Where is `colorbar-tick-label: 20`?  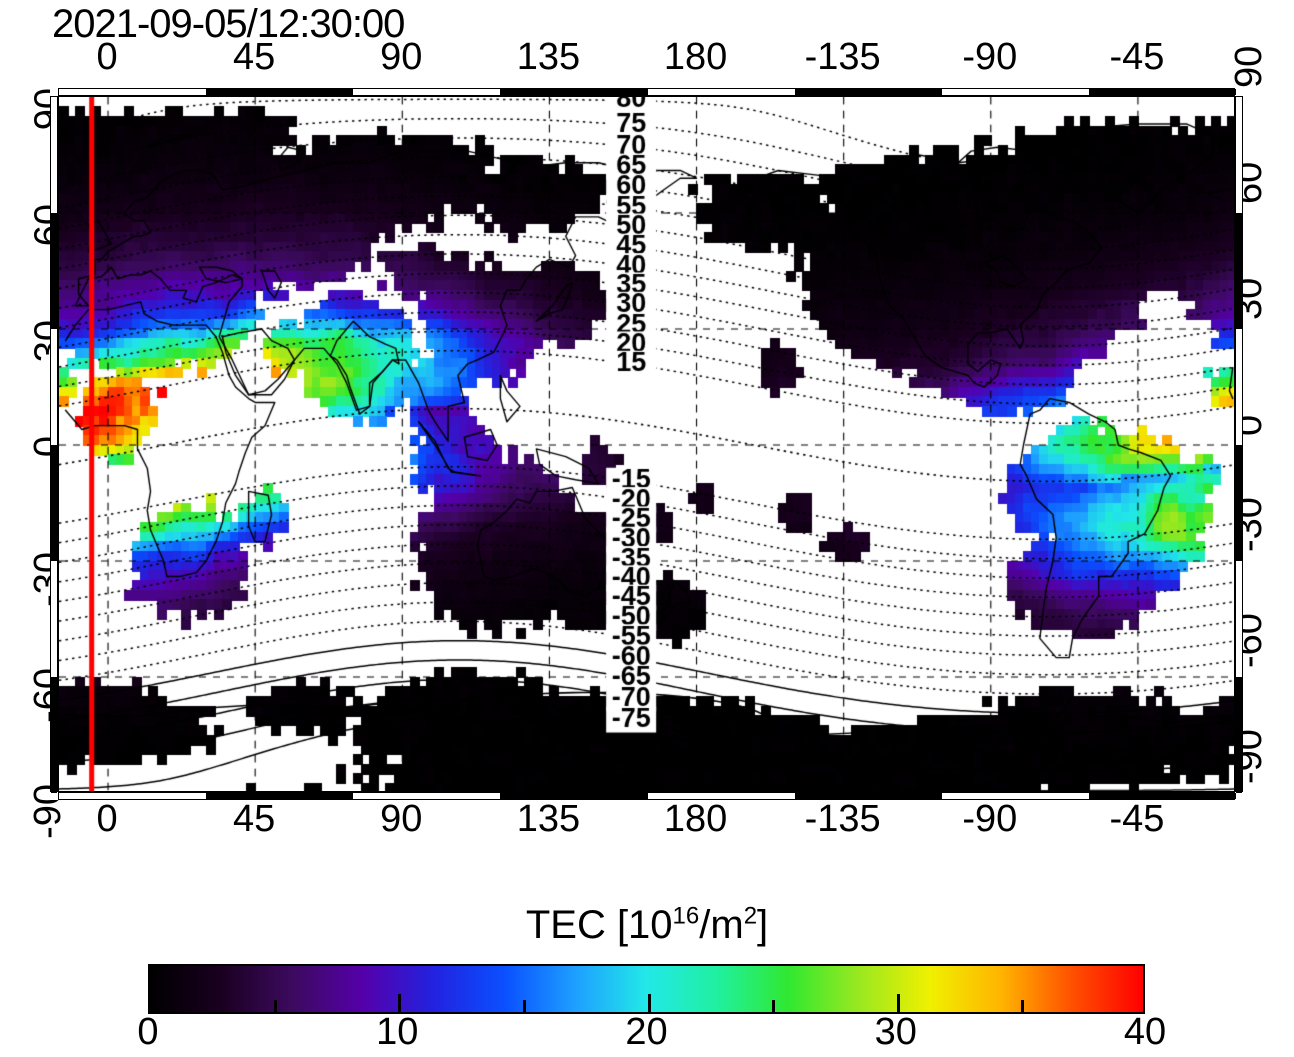
colorbar-tick-label: 20 is located at coordinates (646, 1032).